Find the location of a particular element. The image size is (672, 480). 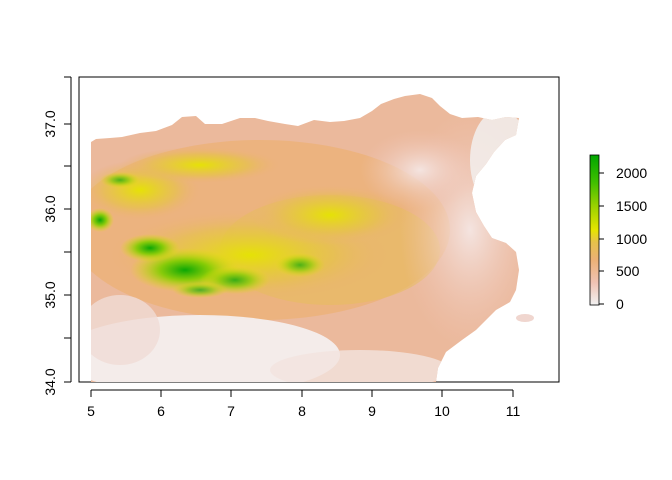

x-tick-label: 9 is located at coordinates (372, 411).